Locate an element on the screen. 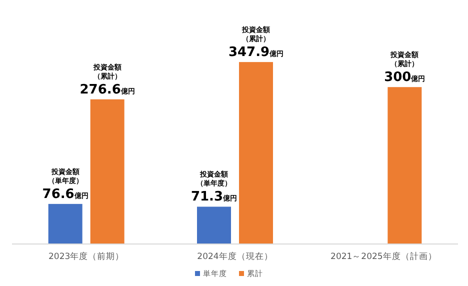 Image resolution: width=468 pixels, height=286 pixels. x-tick-label: 2021～2025年度（計画） is located at coordinates (383, 256).